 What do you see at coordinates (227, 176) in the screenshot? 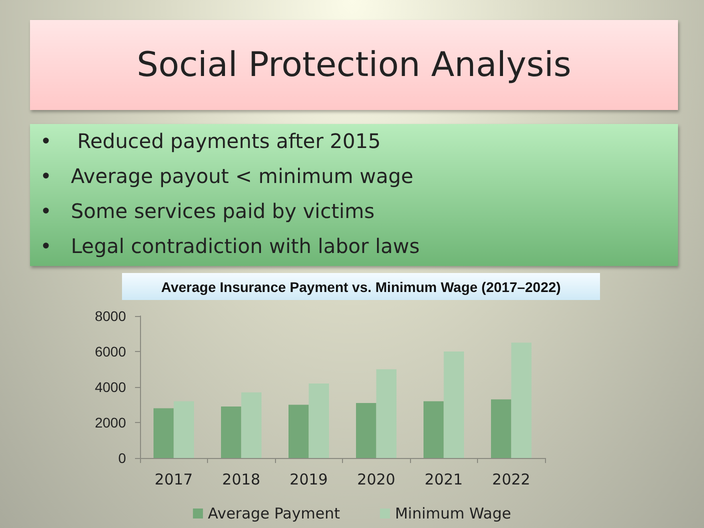
I see `text: • Average payout < minimum wage` at bounding box center [227, 176].